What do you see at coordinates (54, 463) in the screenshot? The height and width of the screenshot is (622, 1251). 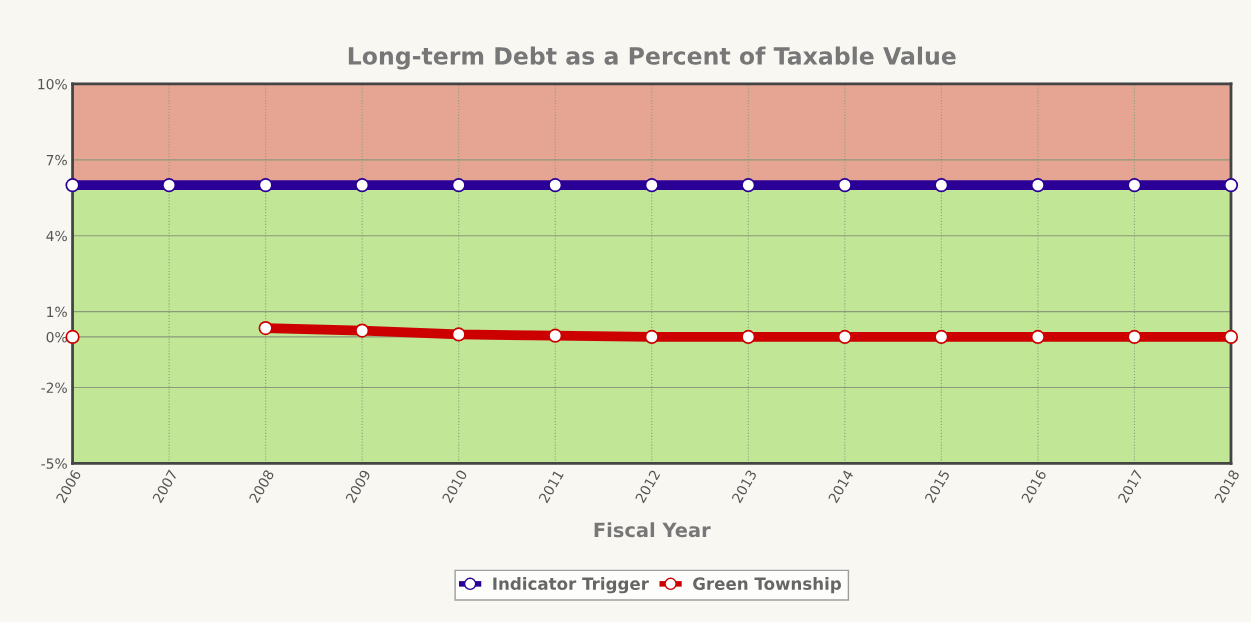 I see `y-tick-label: -5%` at bounding box center [54, 463].